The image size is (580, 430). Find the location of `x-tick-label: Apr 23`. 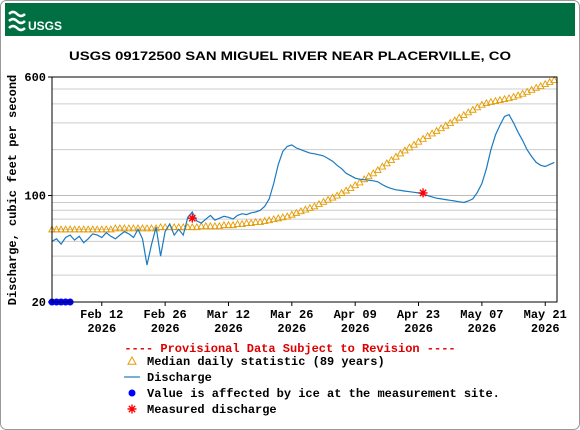

x-tick-label: Apr 23 is located at coordinates (418, 315).